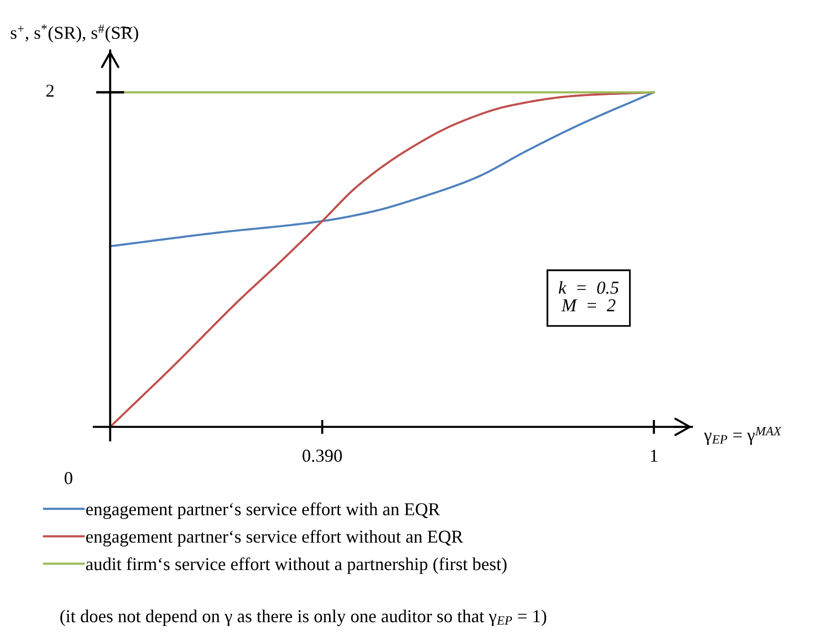 Image resolution: width=816 pixels, height=639 pixels. What do you see at coordinates (74, 33) in the screenshot?
I see `y-axis-title: s$^{+}$, s$^{*}$(SR), s$^{#}$(S͠R)` at bounding box center [74, 33].